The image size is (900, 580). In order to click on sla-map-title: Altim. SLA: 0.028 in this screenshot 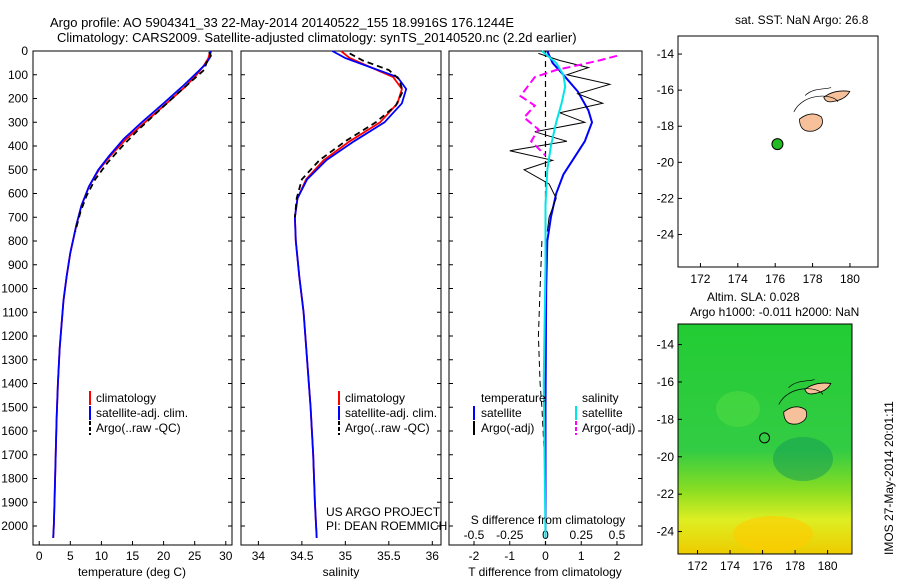, I will do `click(753, 297)`.